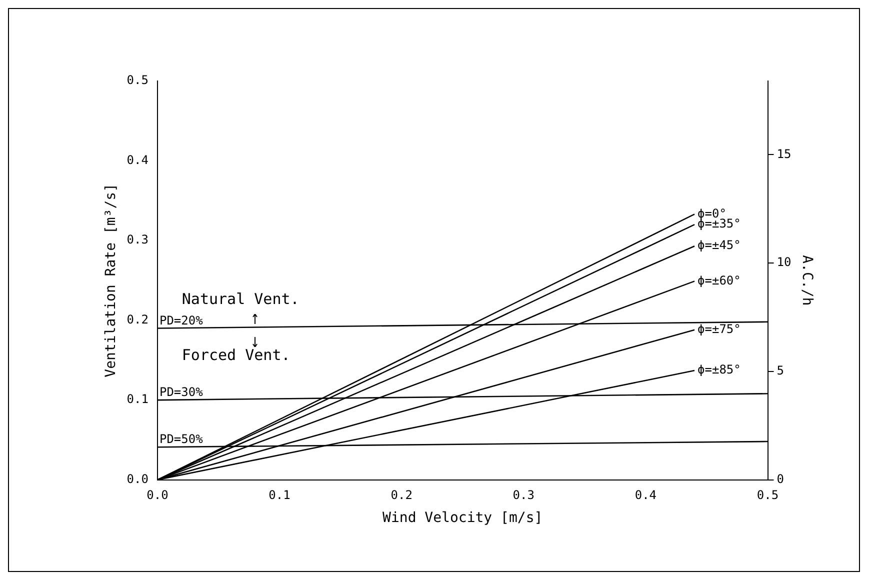 Image resolution: width=869 pixels, height=582 pixels. Describe the element at coordinates (181, 320) in the screenshot. I see `series-label: PD=20%` at that location.